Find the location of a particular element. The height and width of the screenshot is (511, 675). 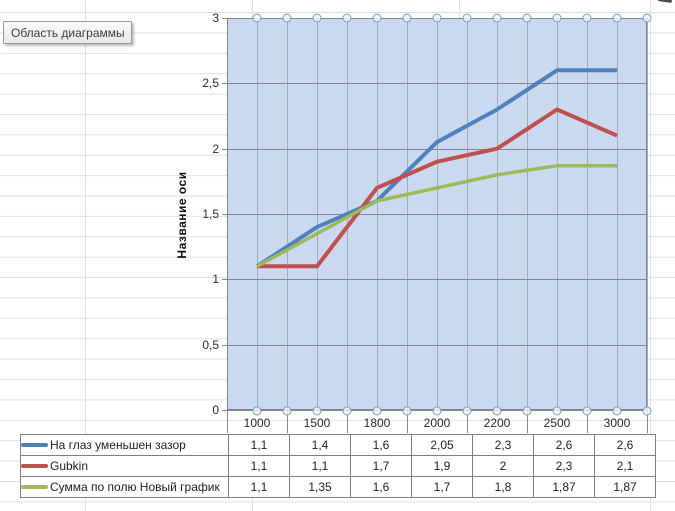

y-axis-tick-label: 3 is located at coordinates (215, 18).